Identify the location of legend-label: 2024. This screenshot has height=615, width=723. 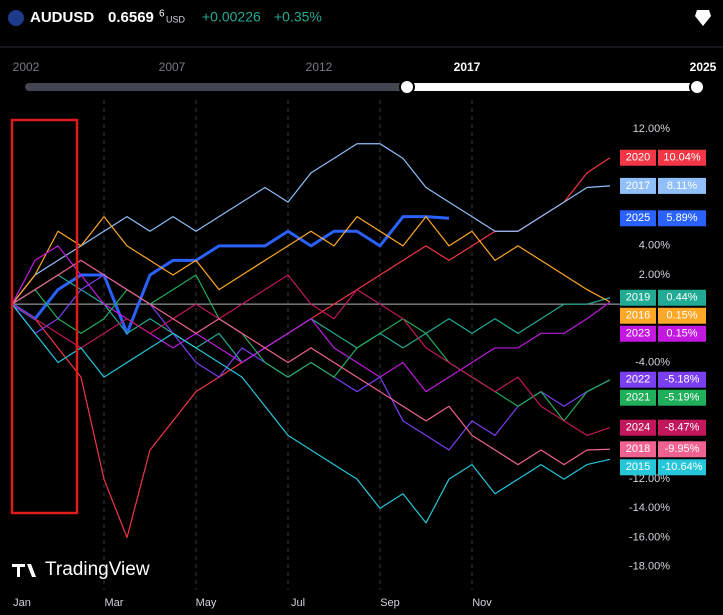
(638, 428).